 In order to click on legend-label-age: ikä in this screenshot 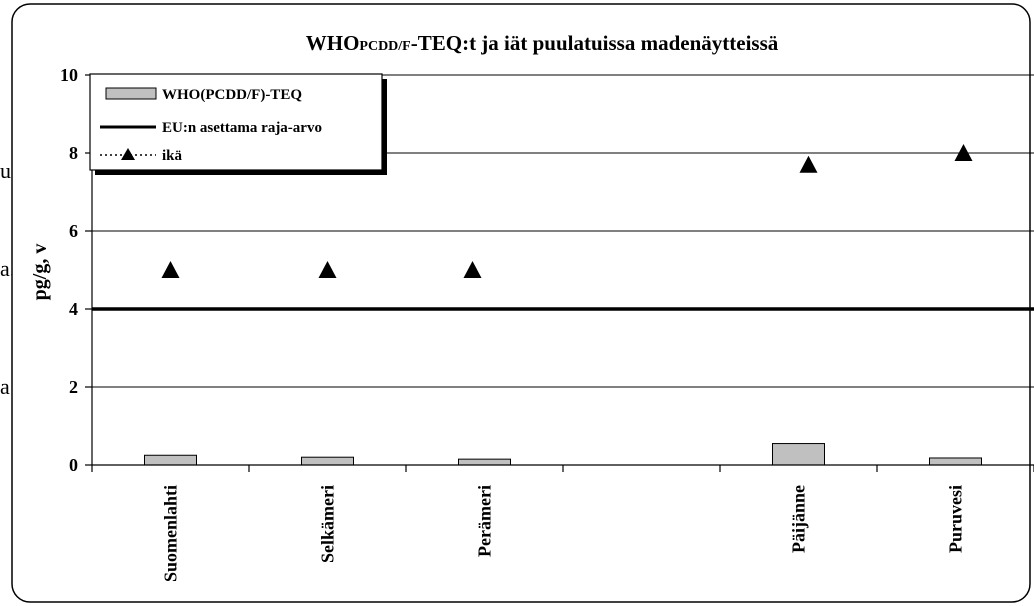, I will do `click(172, 156)`.